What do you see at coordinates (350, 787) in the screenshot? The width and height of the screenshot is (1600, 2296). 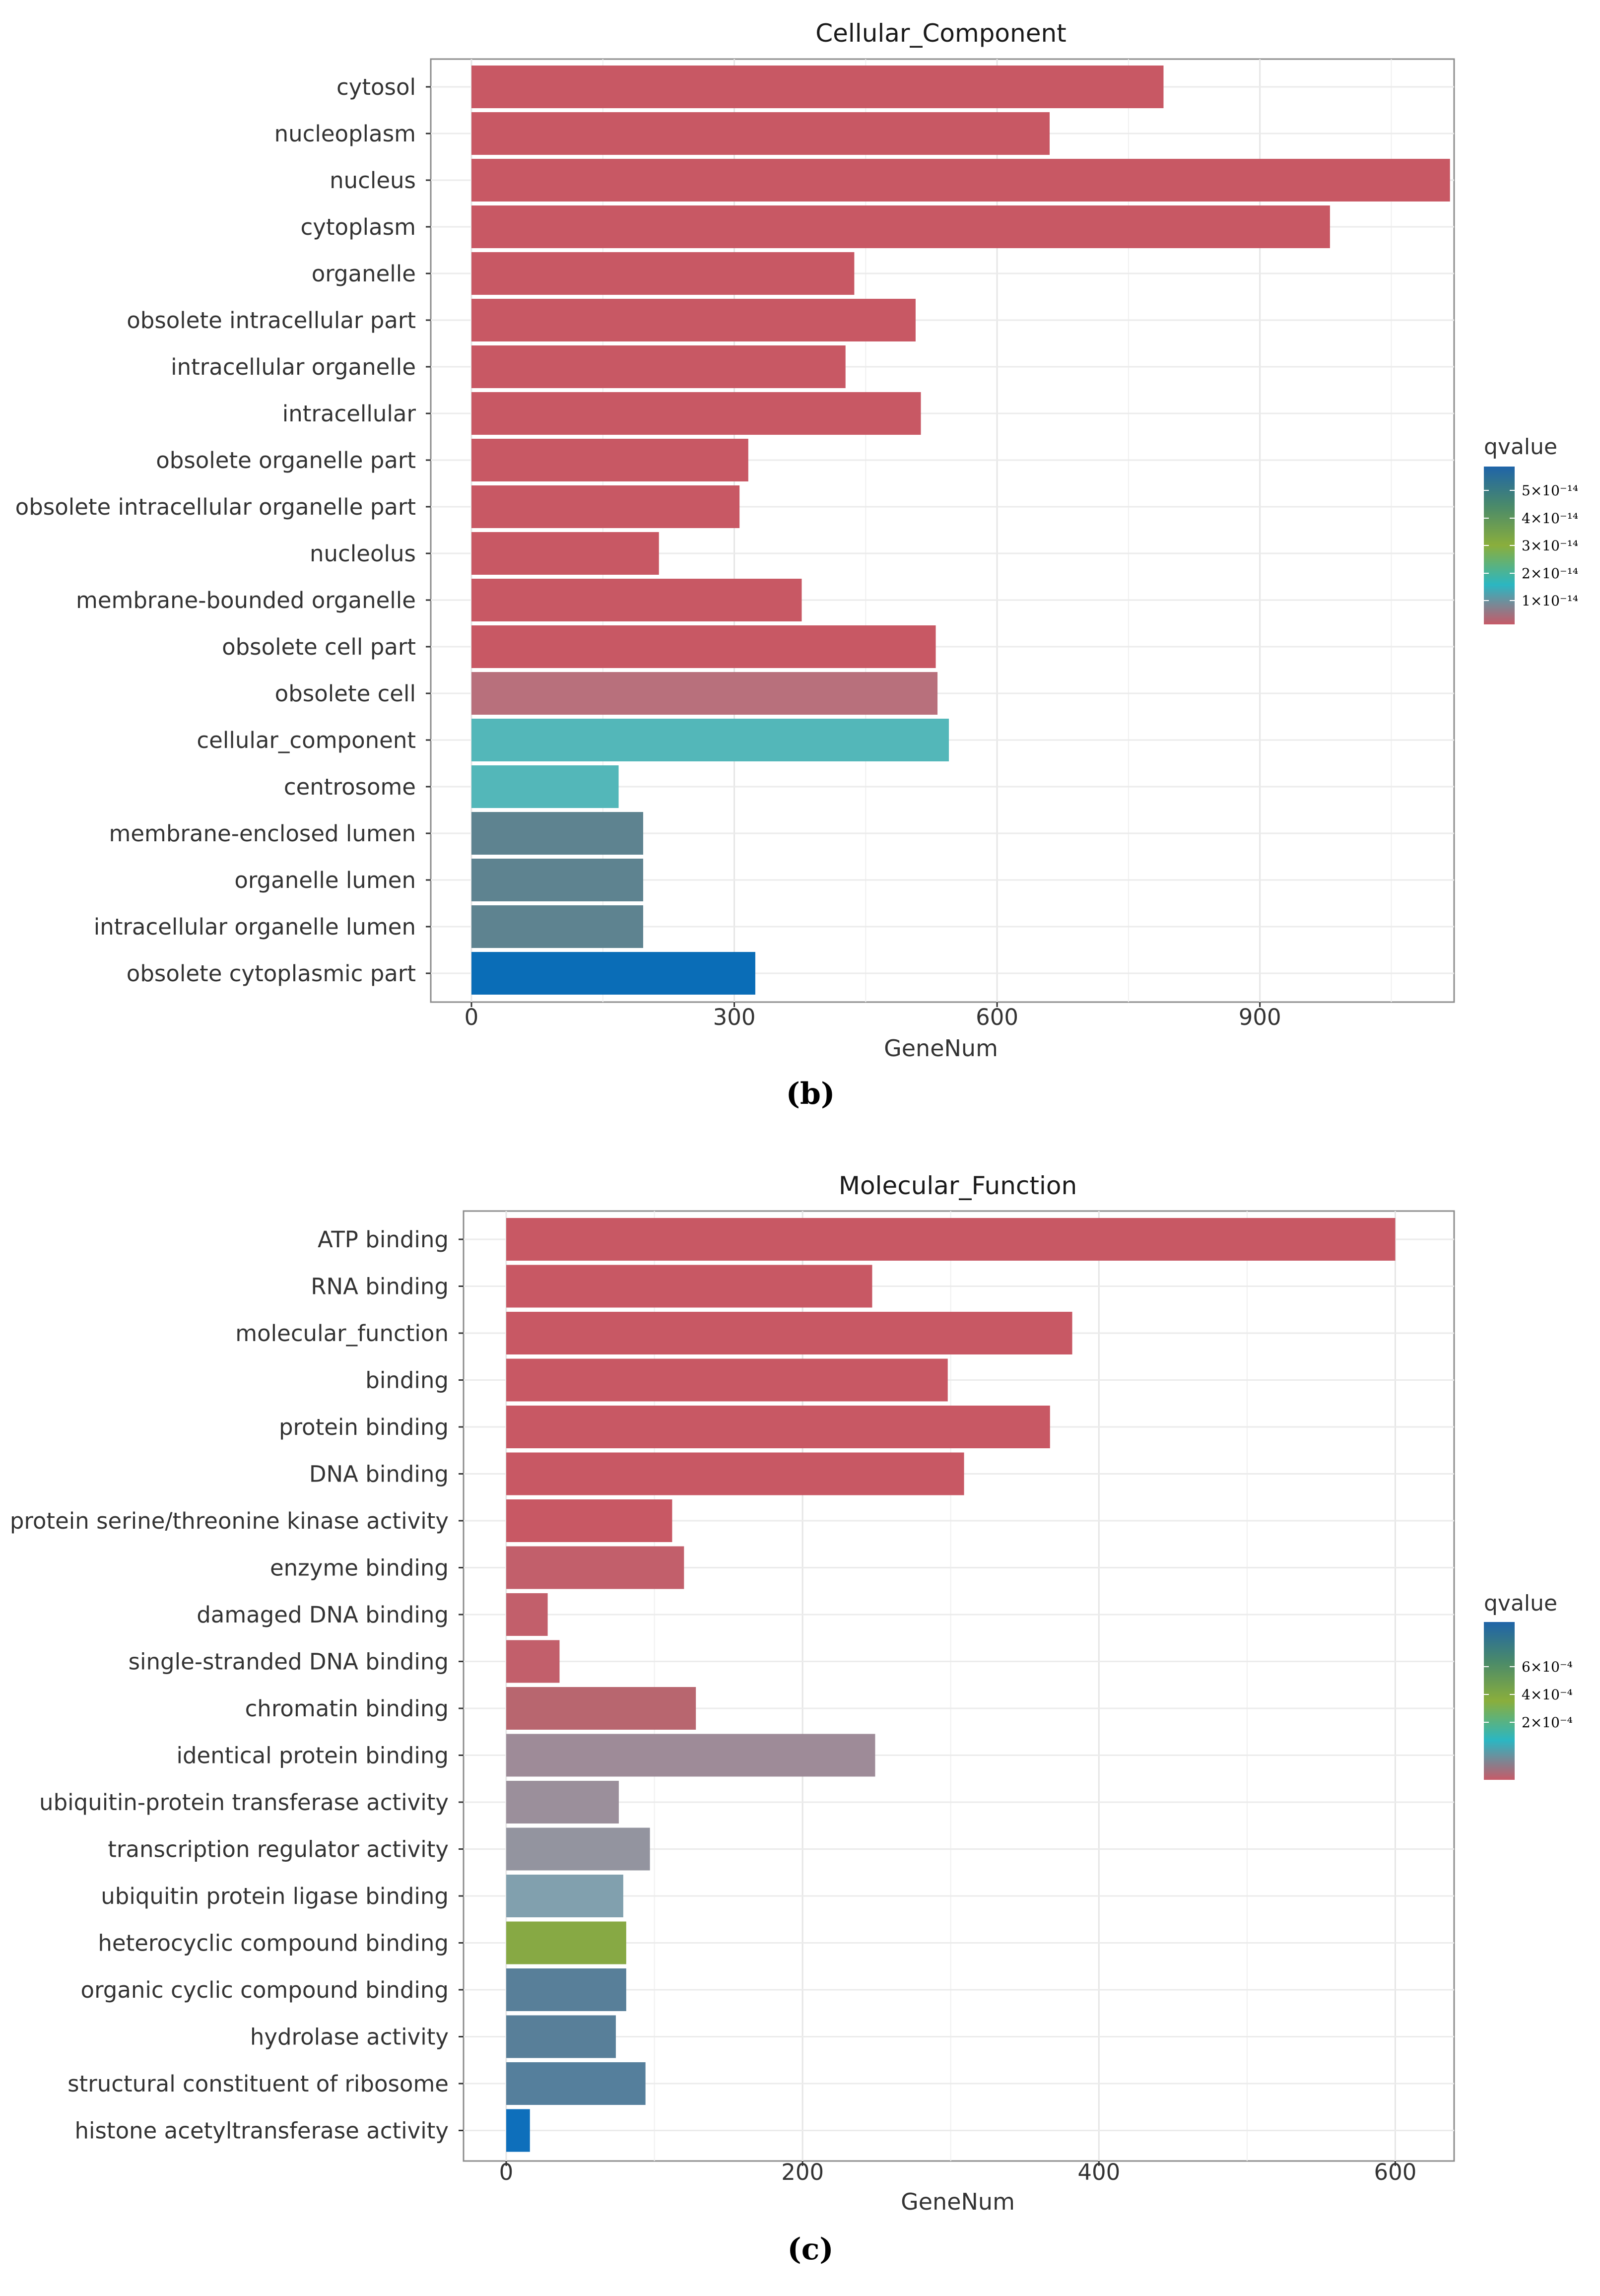 I see `category-label: centrosome` at bounding box center [350, 787].